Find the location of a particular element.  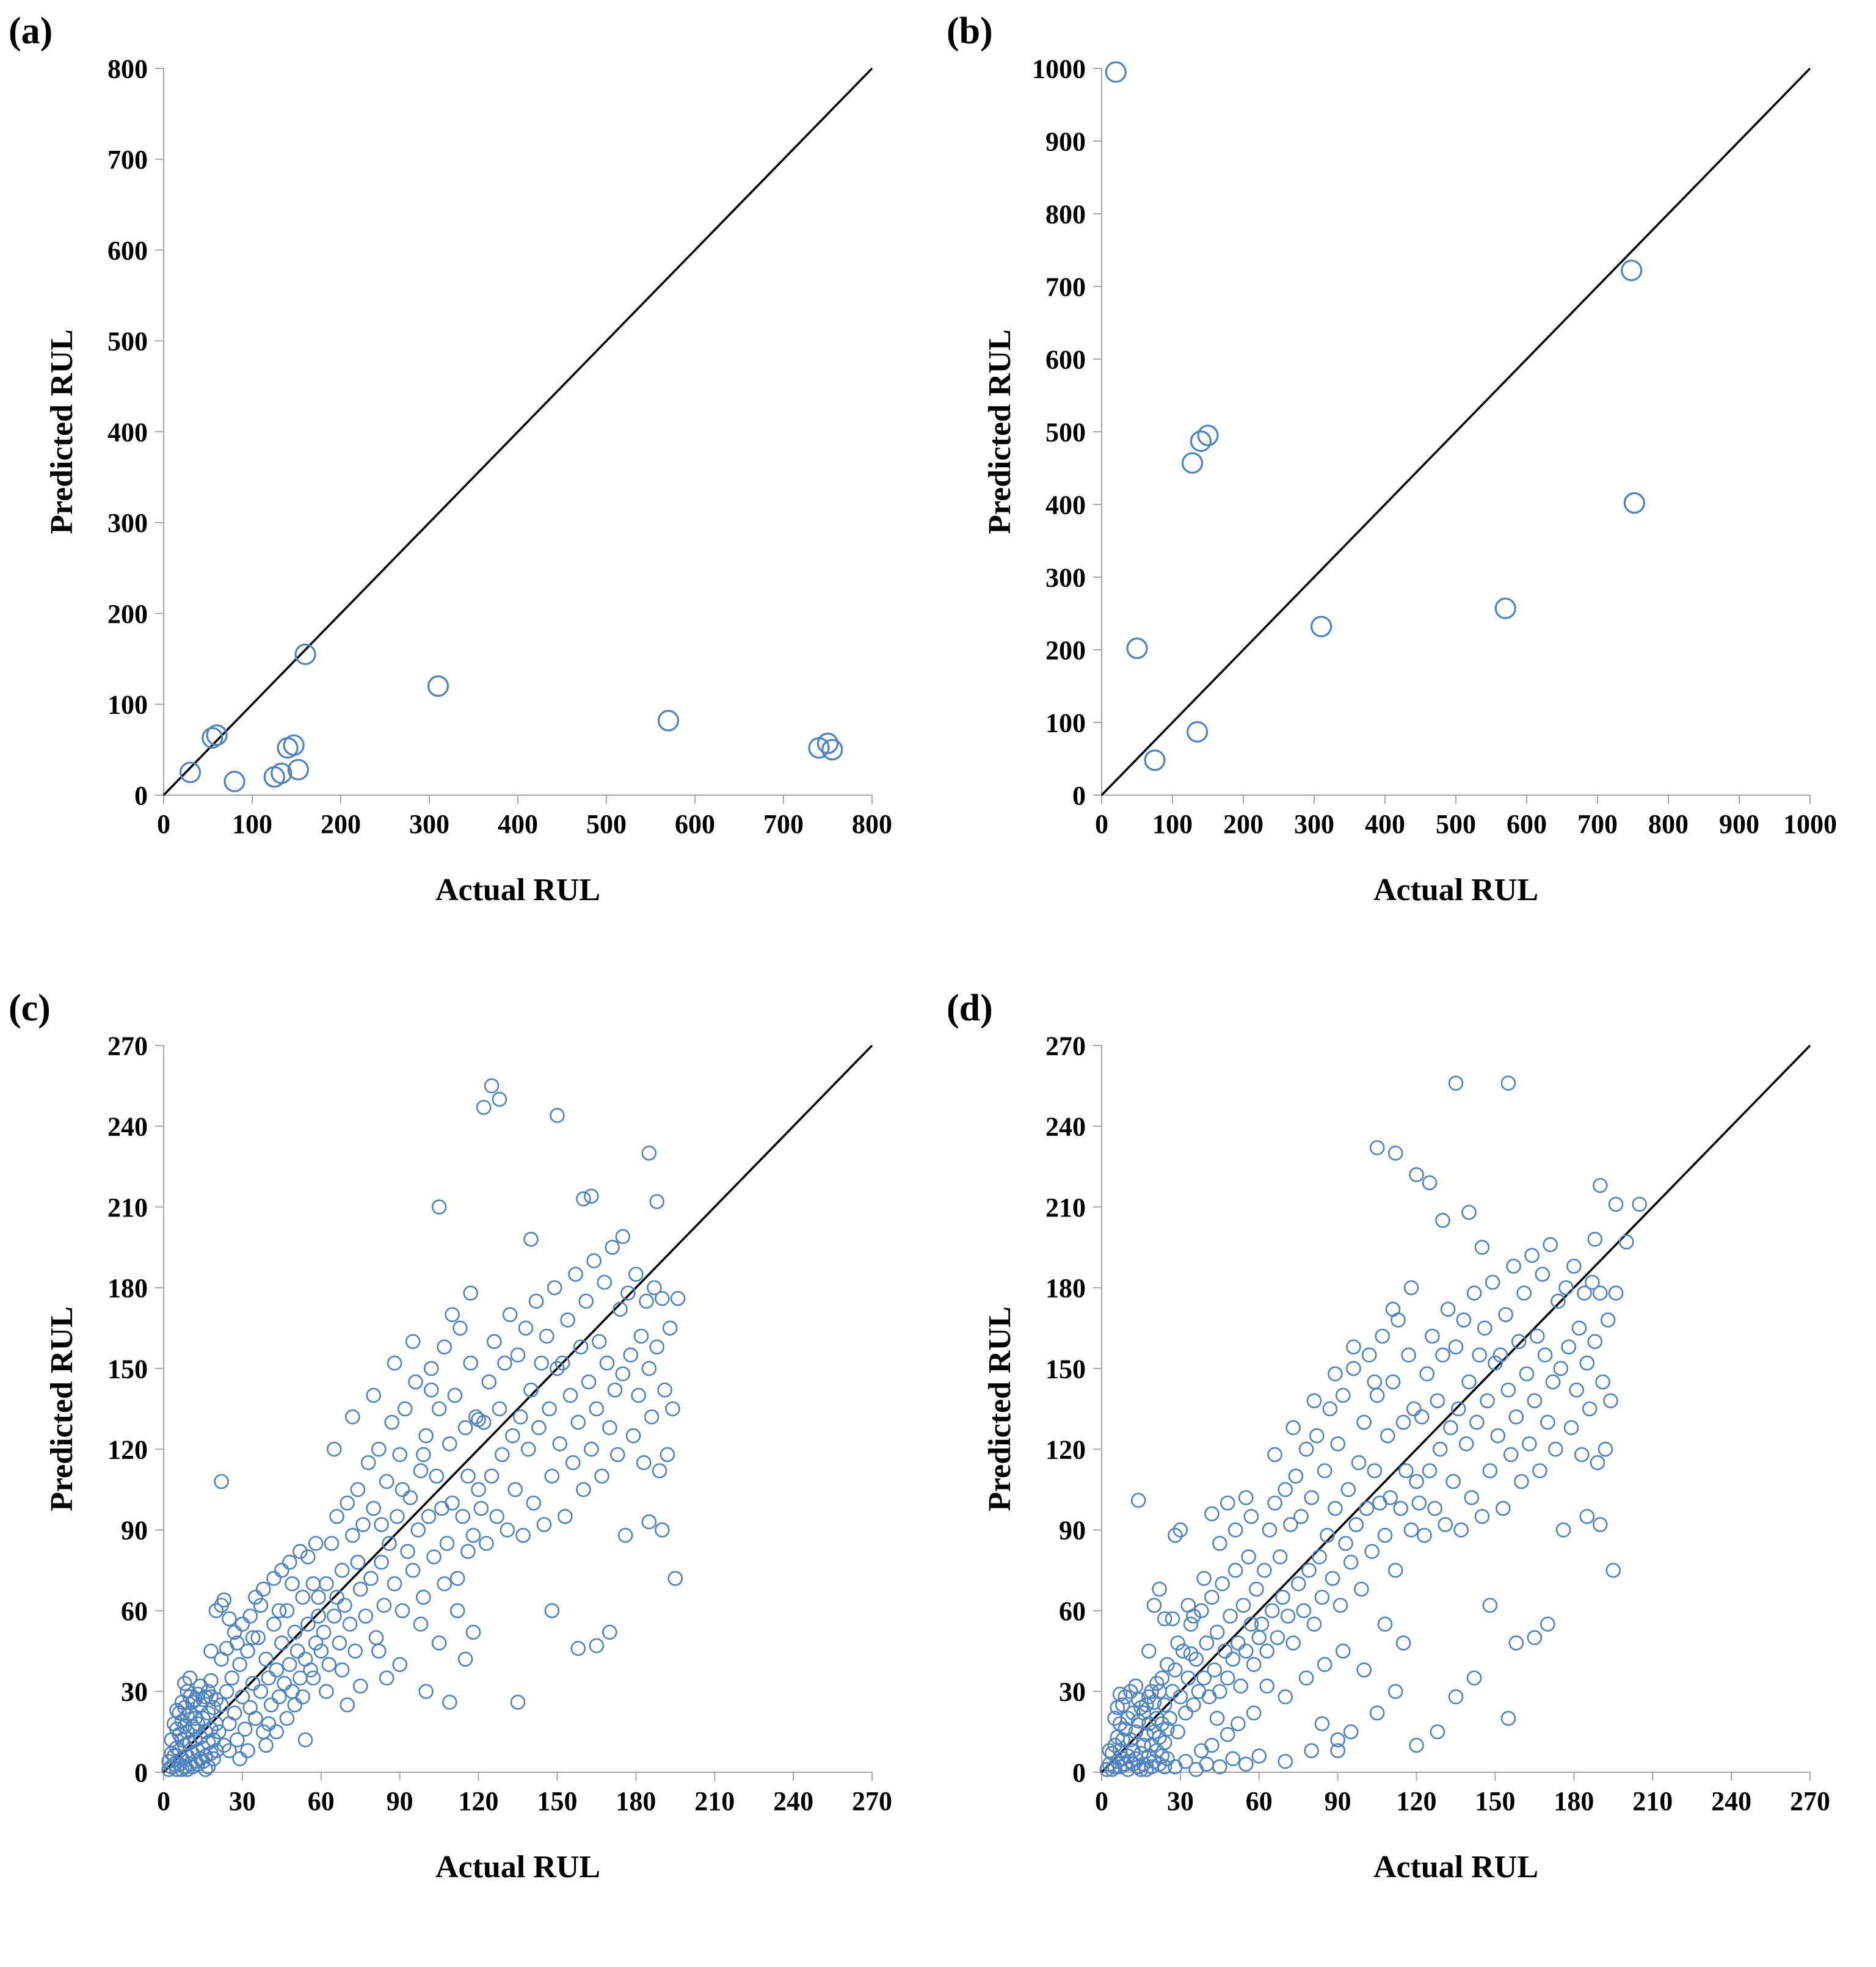

panel-label-b: (b) is located at coordinates (970, 31).